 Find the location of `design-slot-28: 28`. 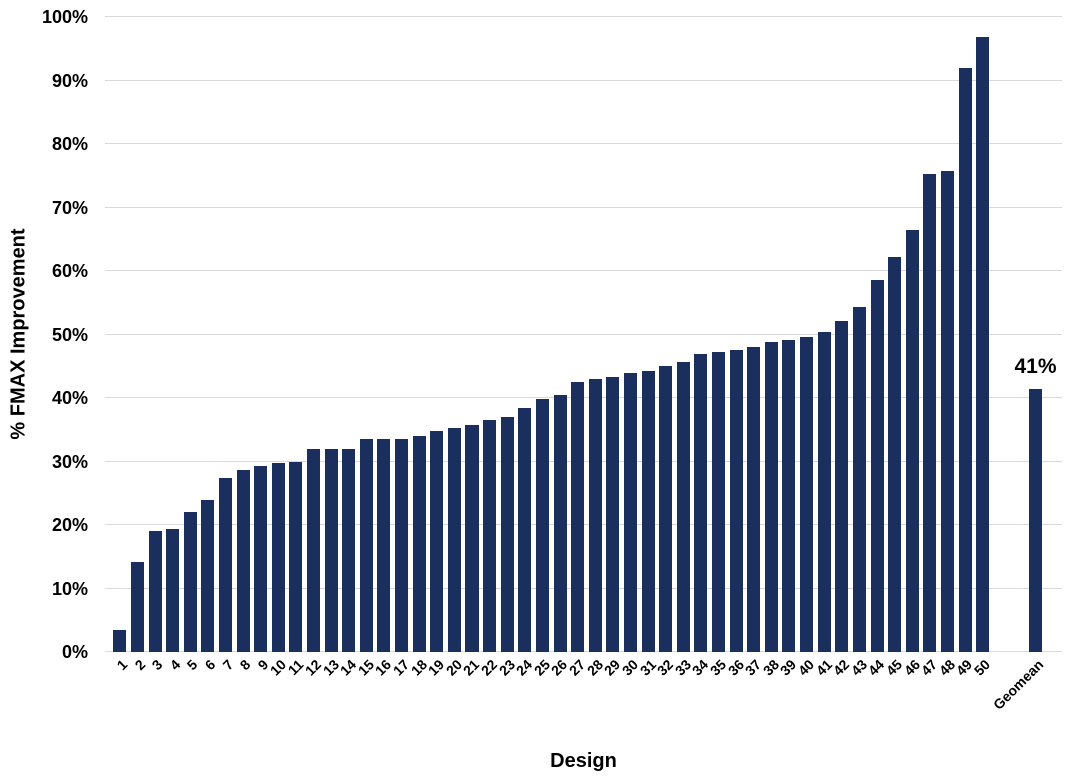

design-slot-28: 28 is located at coordinates (595, 348).